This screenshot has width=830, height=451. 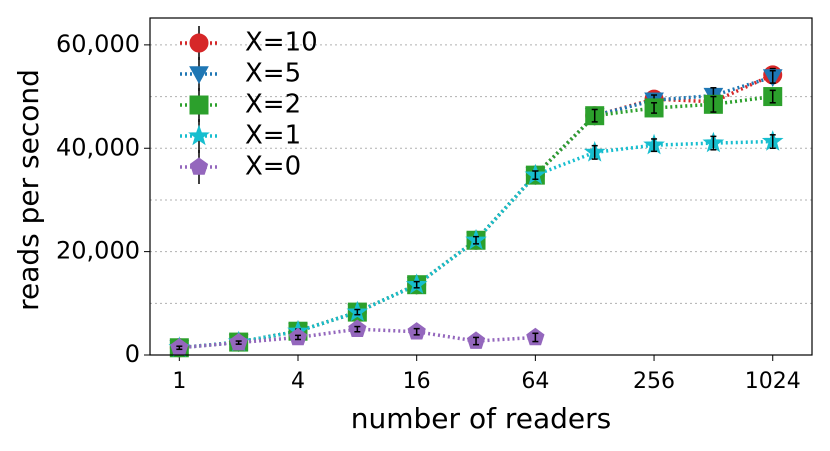 I want to click on x-tick-label: 64, so click(x=535, y=381).